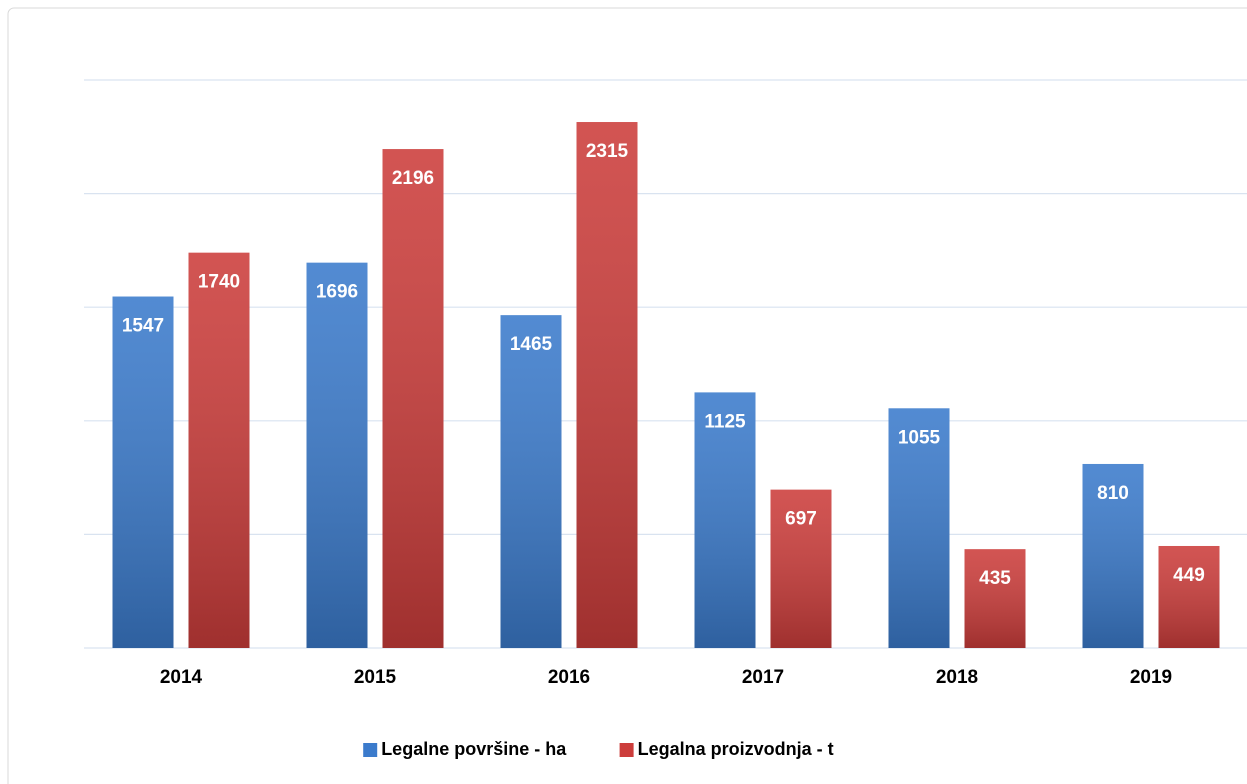 Image resolution: width=1247 pixels, height=784 pixels. What do you see at coordinates (375, 677) in the screenshot?
I see `x-tick-label: 2015` at bounding box center [375, 677].